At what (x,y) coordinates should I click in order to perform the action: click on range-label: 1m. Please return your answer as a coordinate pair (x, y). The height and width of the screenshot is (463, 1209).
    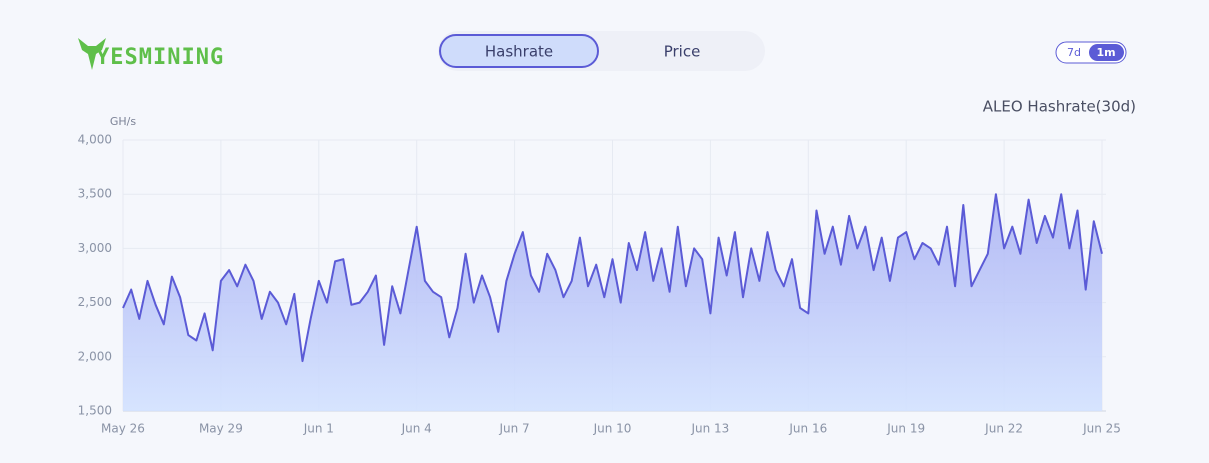
    Looking at the image, I should click on (1105, 52).